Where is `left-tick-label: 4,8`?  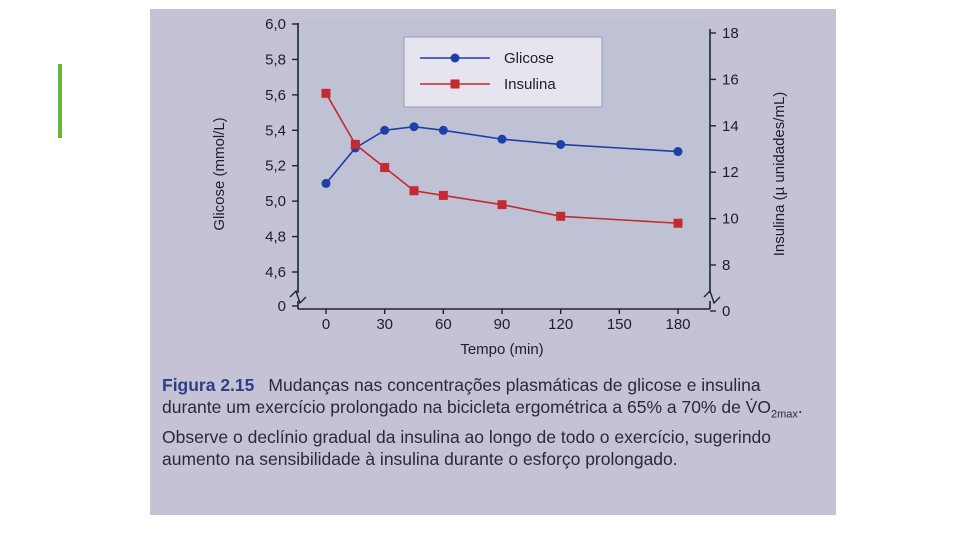
left-tick-label: 4,8 is located at coordinates (275, 237).